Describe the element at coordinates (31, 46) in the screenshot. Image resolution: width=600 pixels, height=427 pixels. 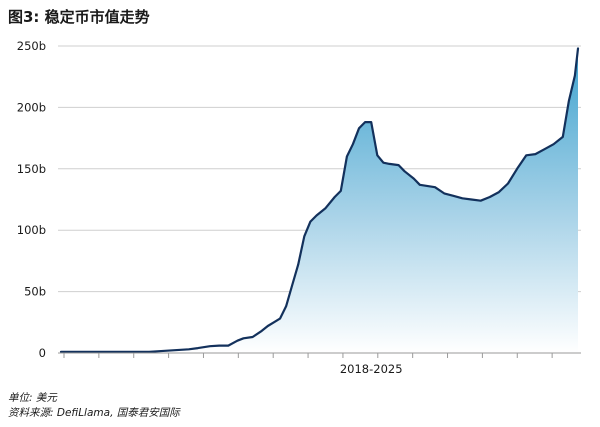
I see `y-tick-label: 250b` at that location.